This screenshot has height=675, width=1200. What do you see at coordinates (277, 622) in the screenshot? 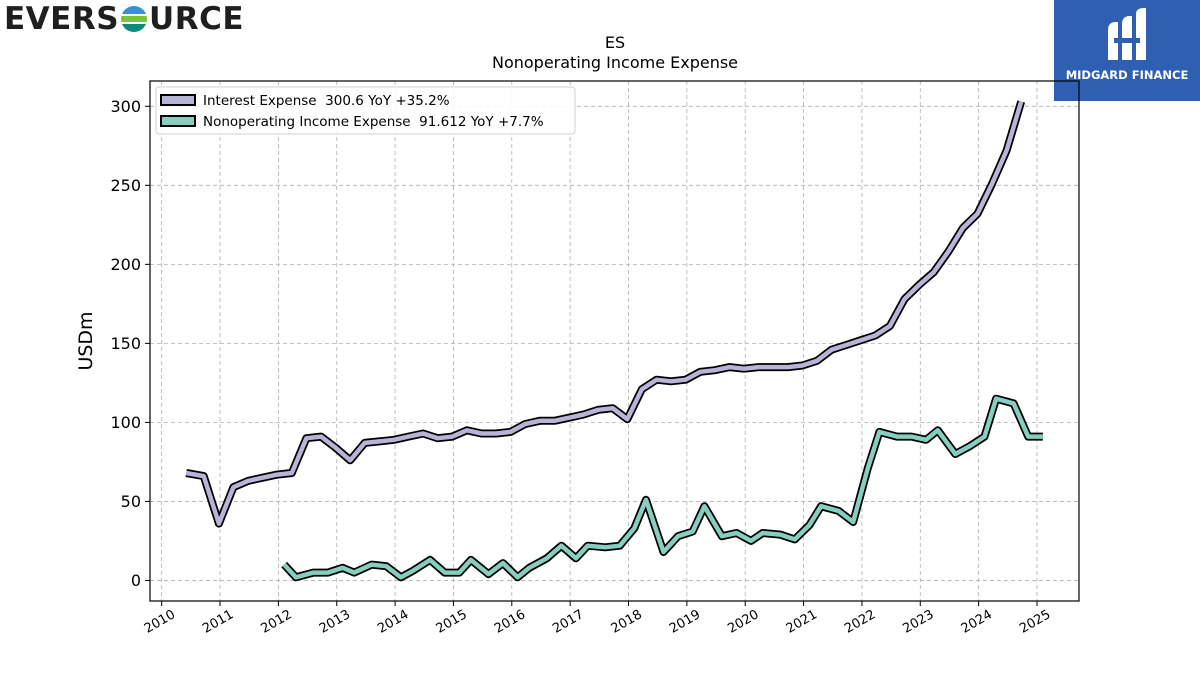
I see `x-tick-label: 2012` at bounding box center [277, 622].